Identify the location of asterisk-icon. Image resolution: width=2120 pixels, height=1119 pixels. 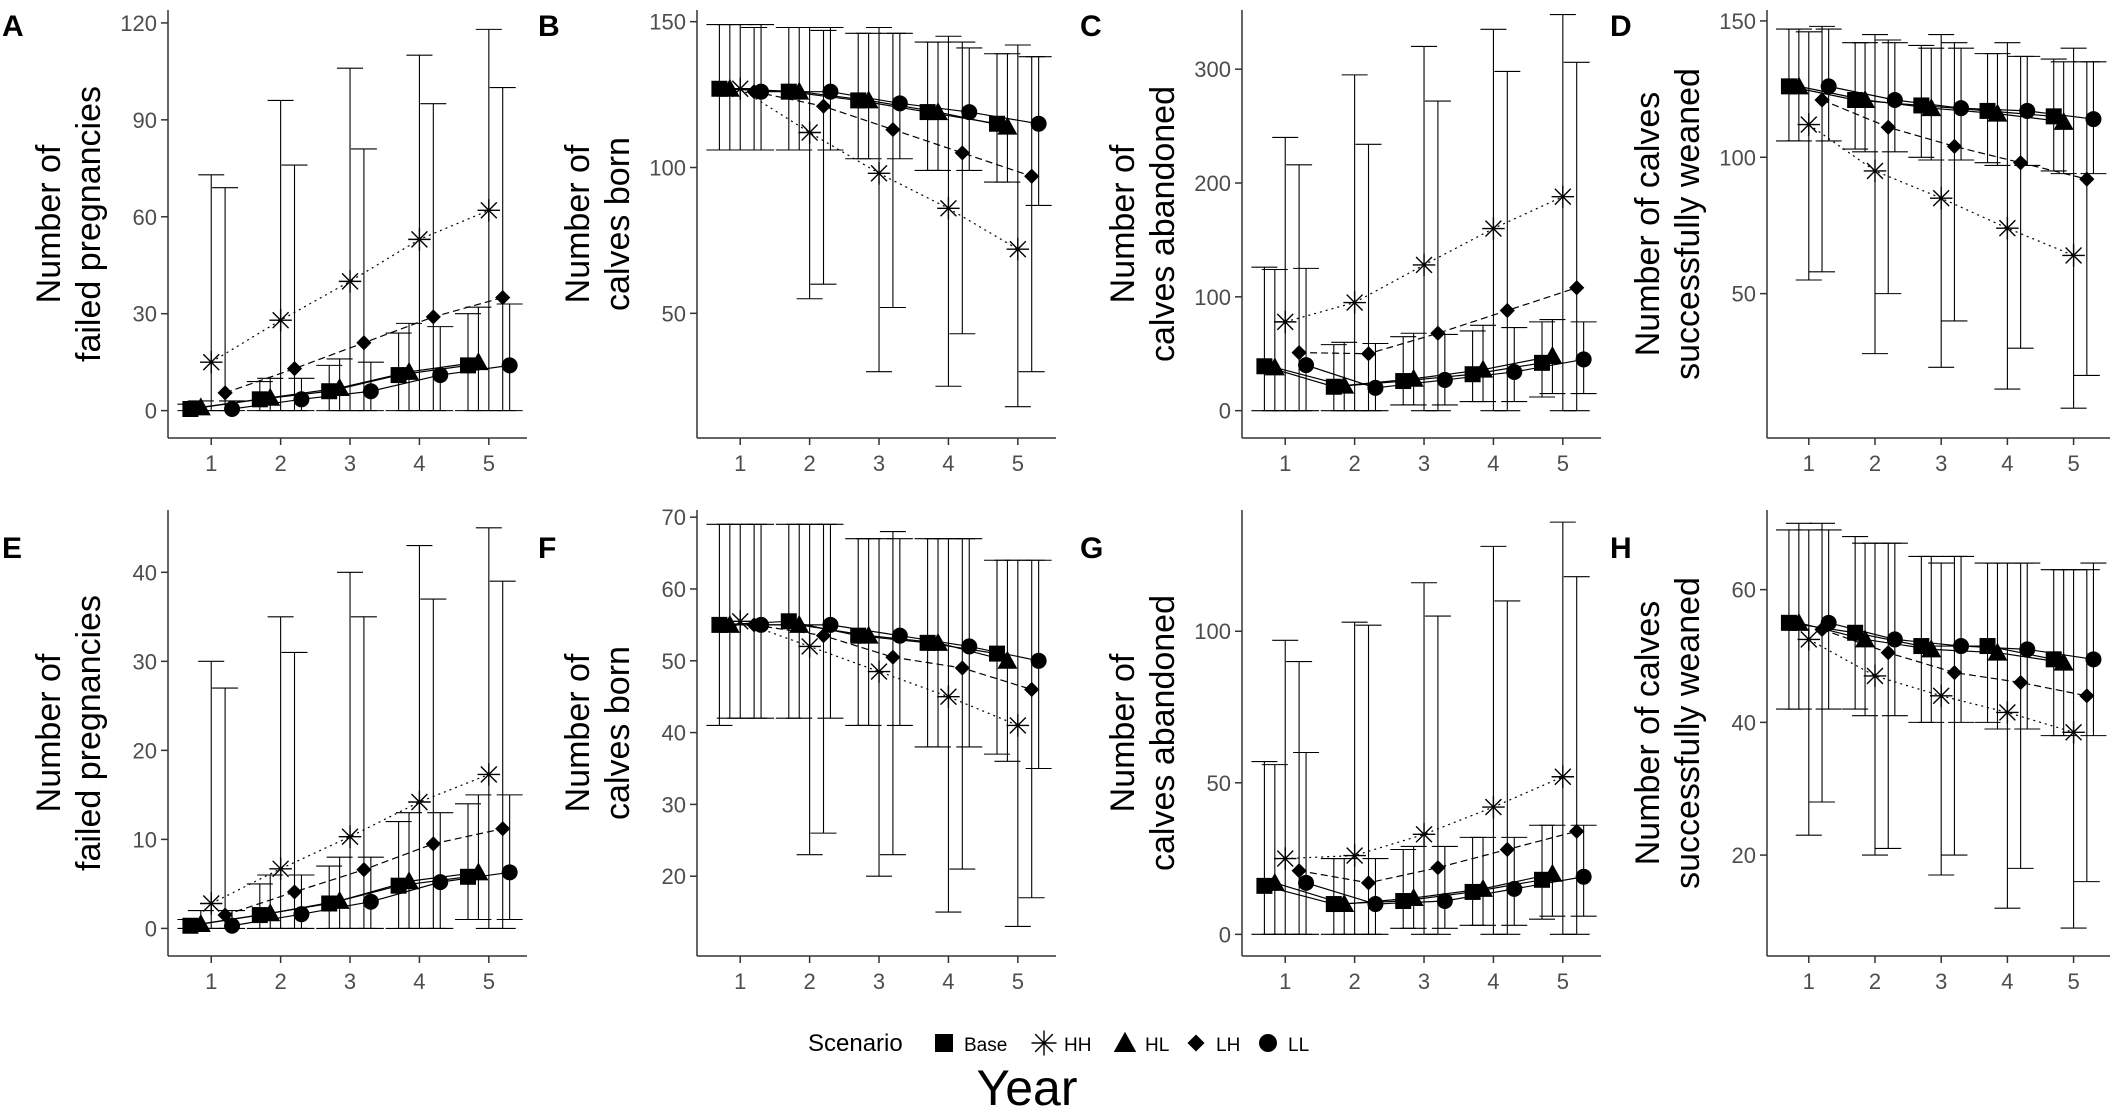
(1044, 1043).